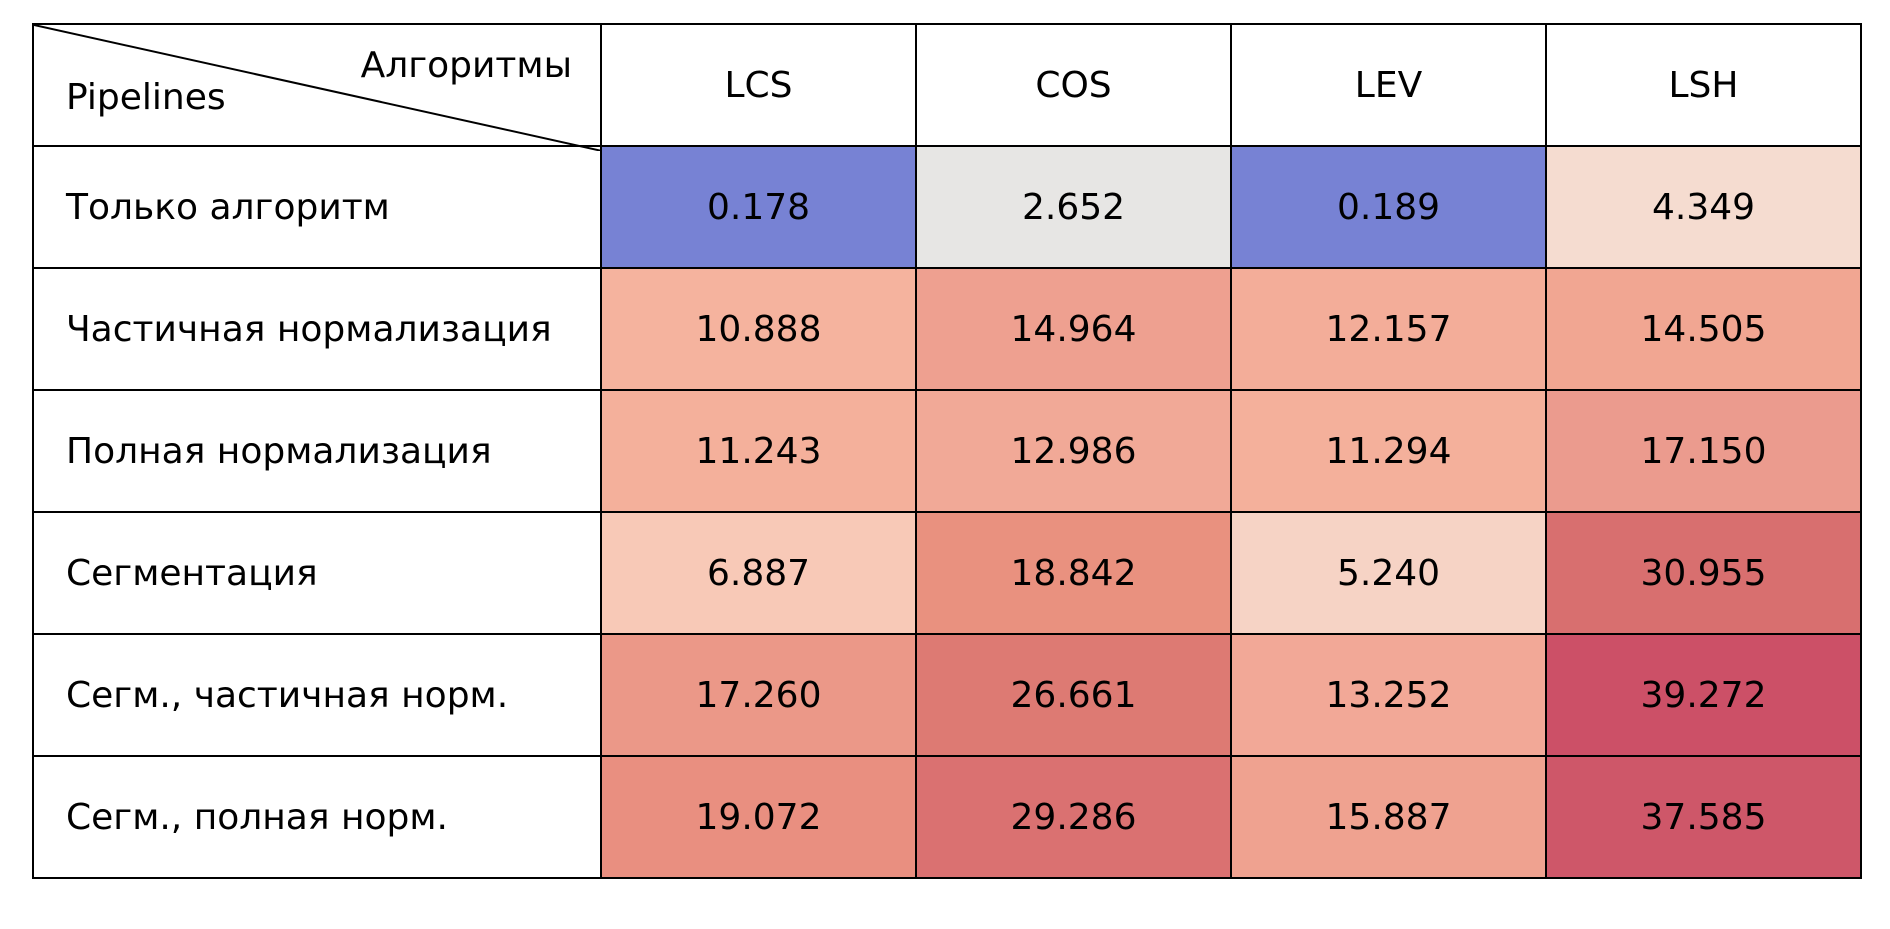  Describe the element at coordinates (758, 451) in the screenshot. I see `heatmap-cell: 11.243` at that location.